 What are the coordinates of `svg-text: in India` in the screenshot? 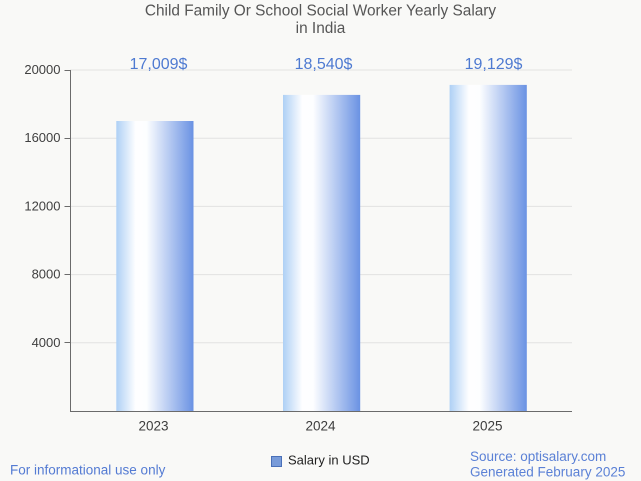 It's located at (321, 28).